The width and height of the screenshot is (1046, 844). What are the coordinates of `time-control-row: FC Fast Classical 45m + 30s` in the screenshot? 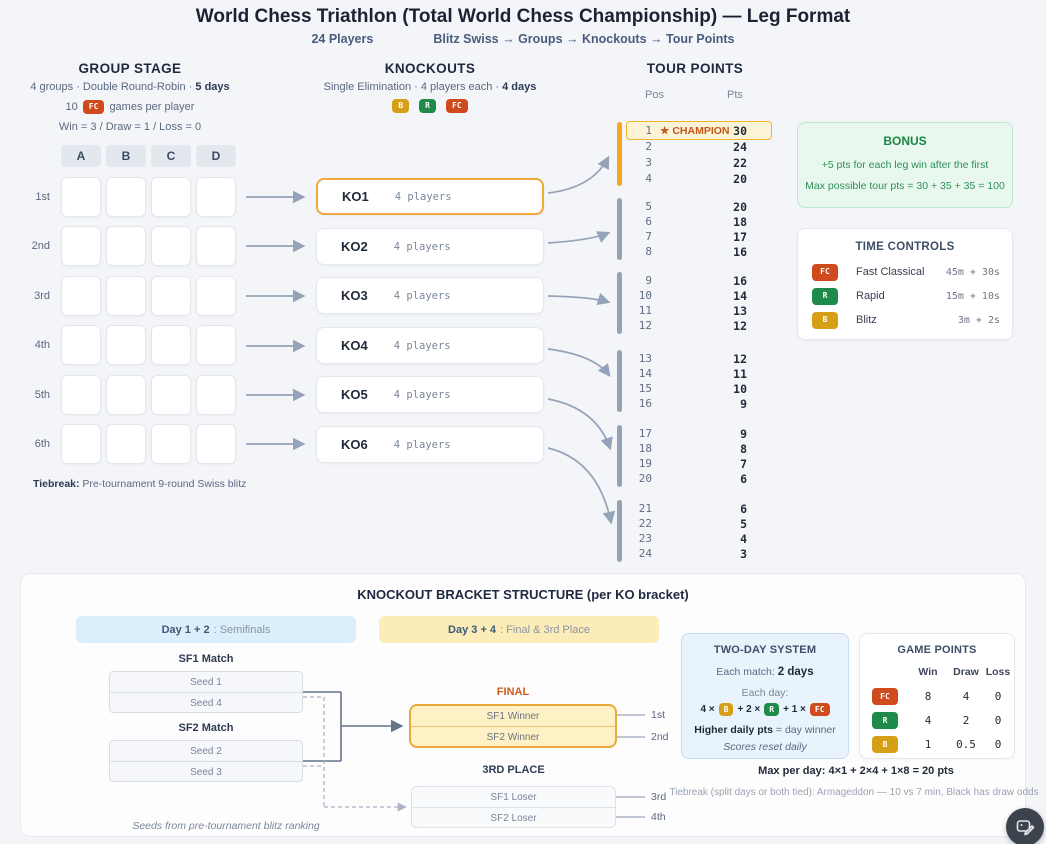 It's located at (906, 272).